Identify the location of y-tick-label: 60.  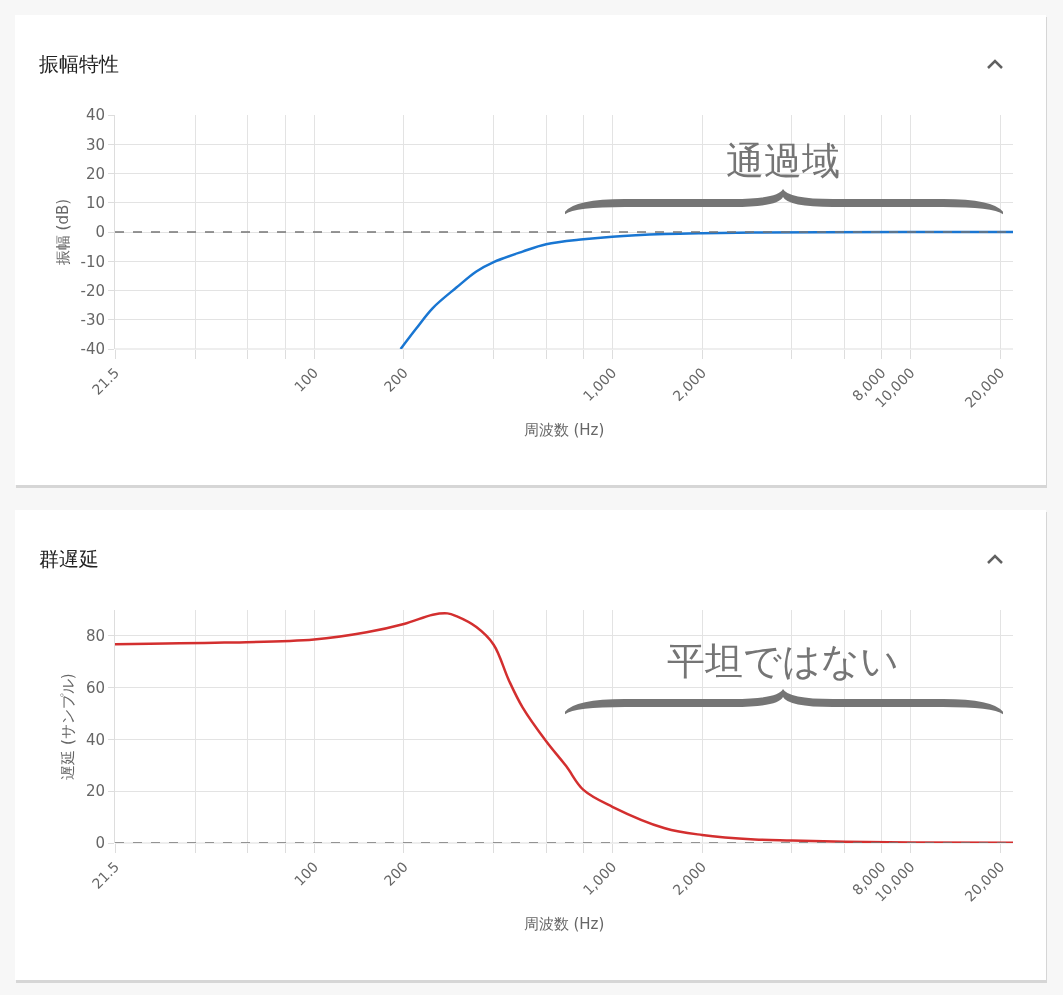
(95, 687).